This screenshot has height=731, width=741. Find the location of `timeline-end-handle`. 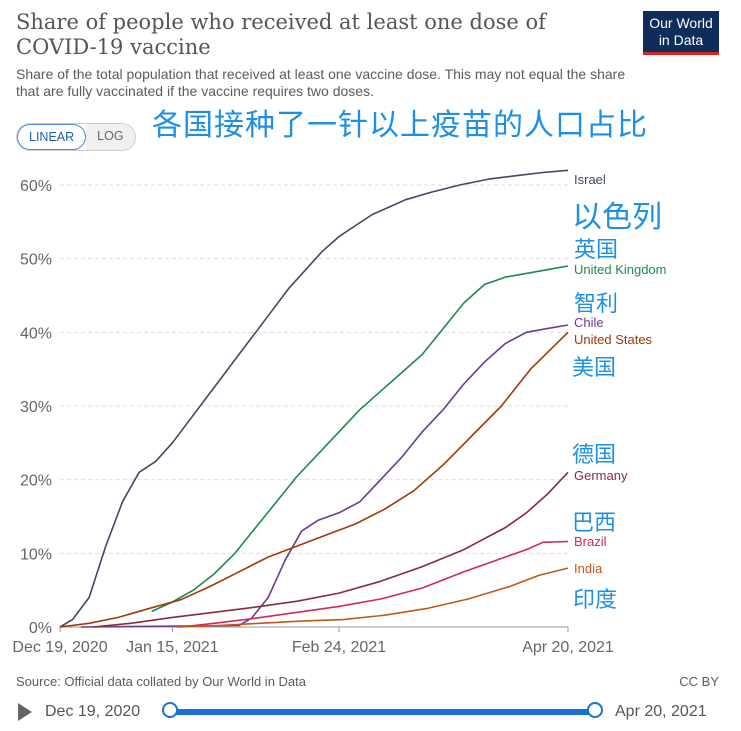

timeline-end-handle is located at coordinates (595, 710).